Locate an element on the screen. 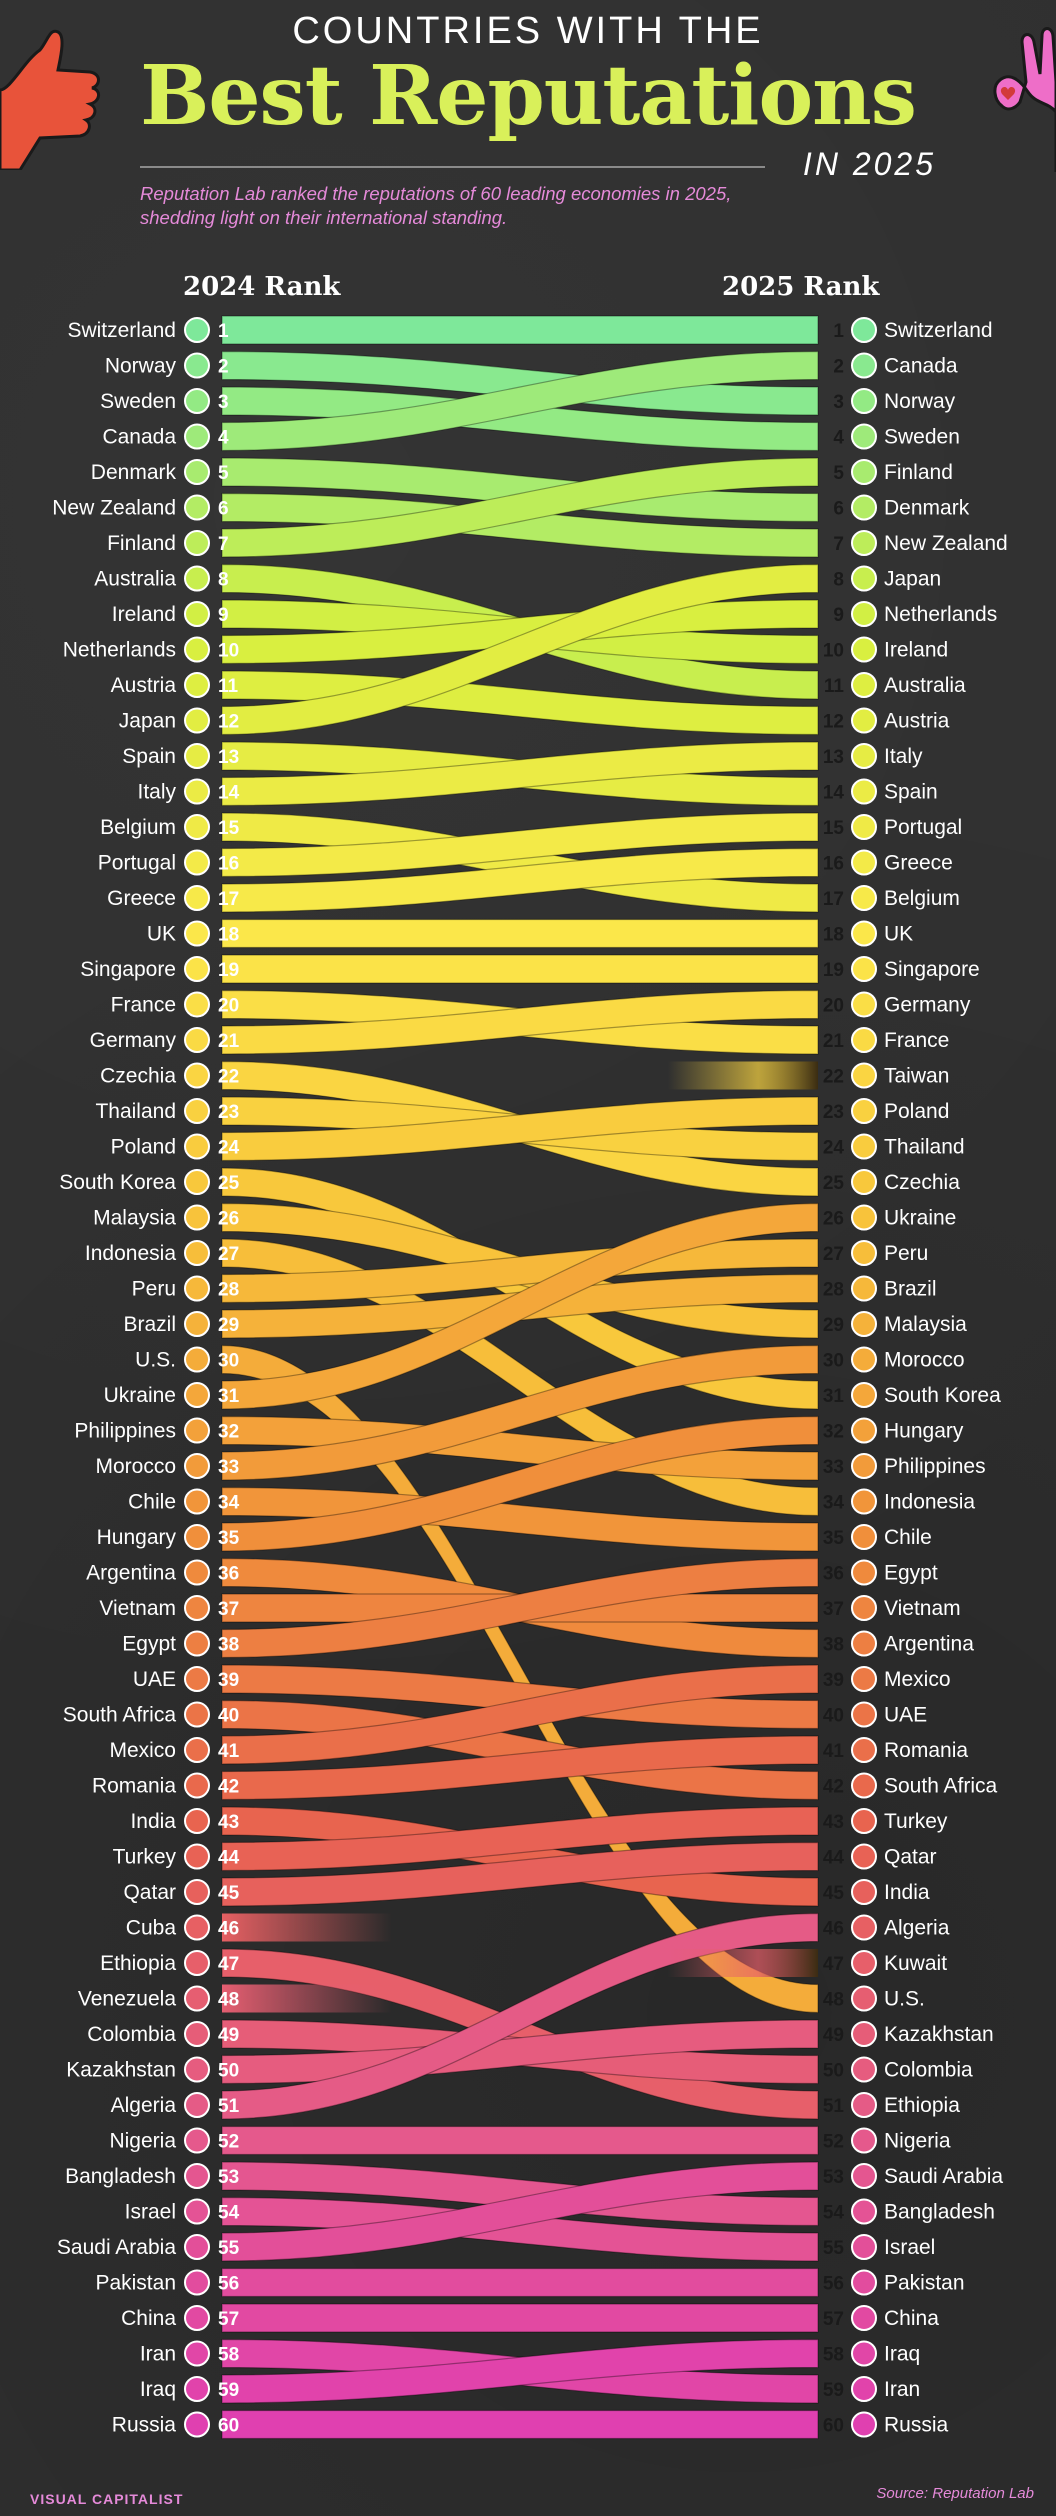 The width and height of the screenshot is (1056, 2516). flag-icon-uae is located at coordinates (864, 1714).